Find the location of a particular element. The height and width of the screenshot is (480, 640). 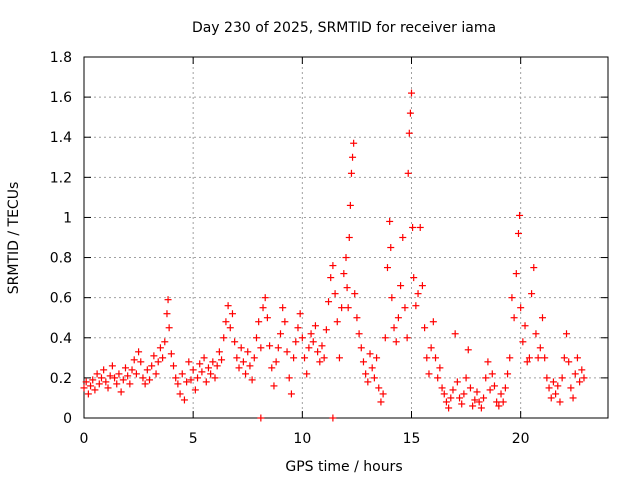

x-axis-label: GPS time / hours is located at coordinates (343, 467).